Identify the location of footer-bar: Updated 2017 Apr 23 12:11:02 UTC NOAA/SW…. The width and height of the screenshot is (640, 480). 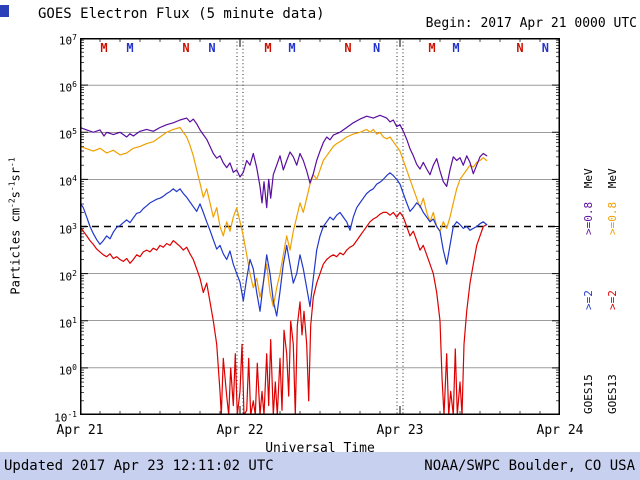
(320, 466).